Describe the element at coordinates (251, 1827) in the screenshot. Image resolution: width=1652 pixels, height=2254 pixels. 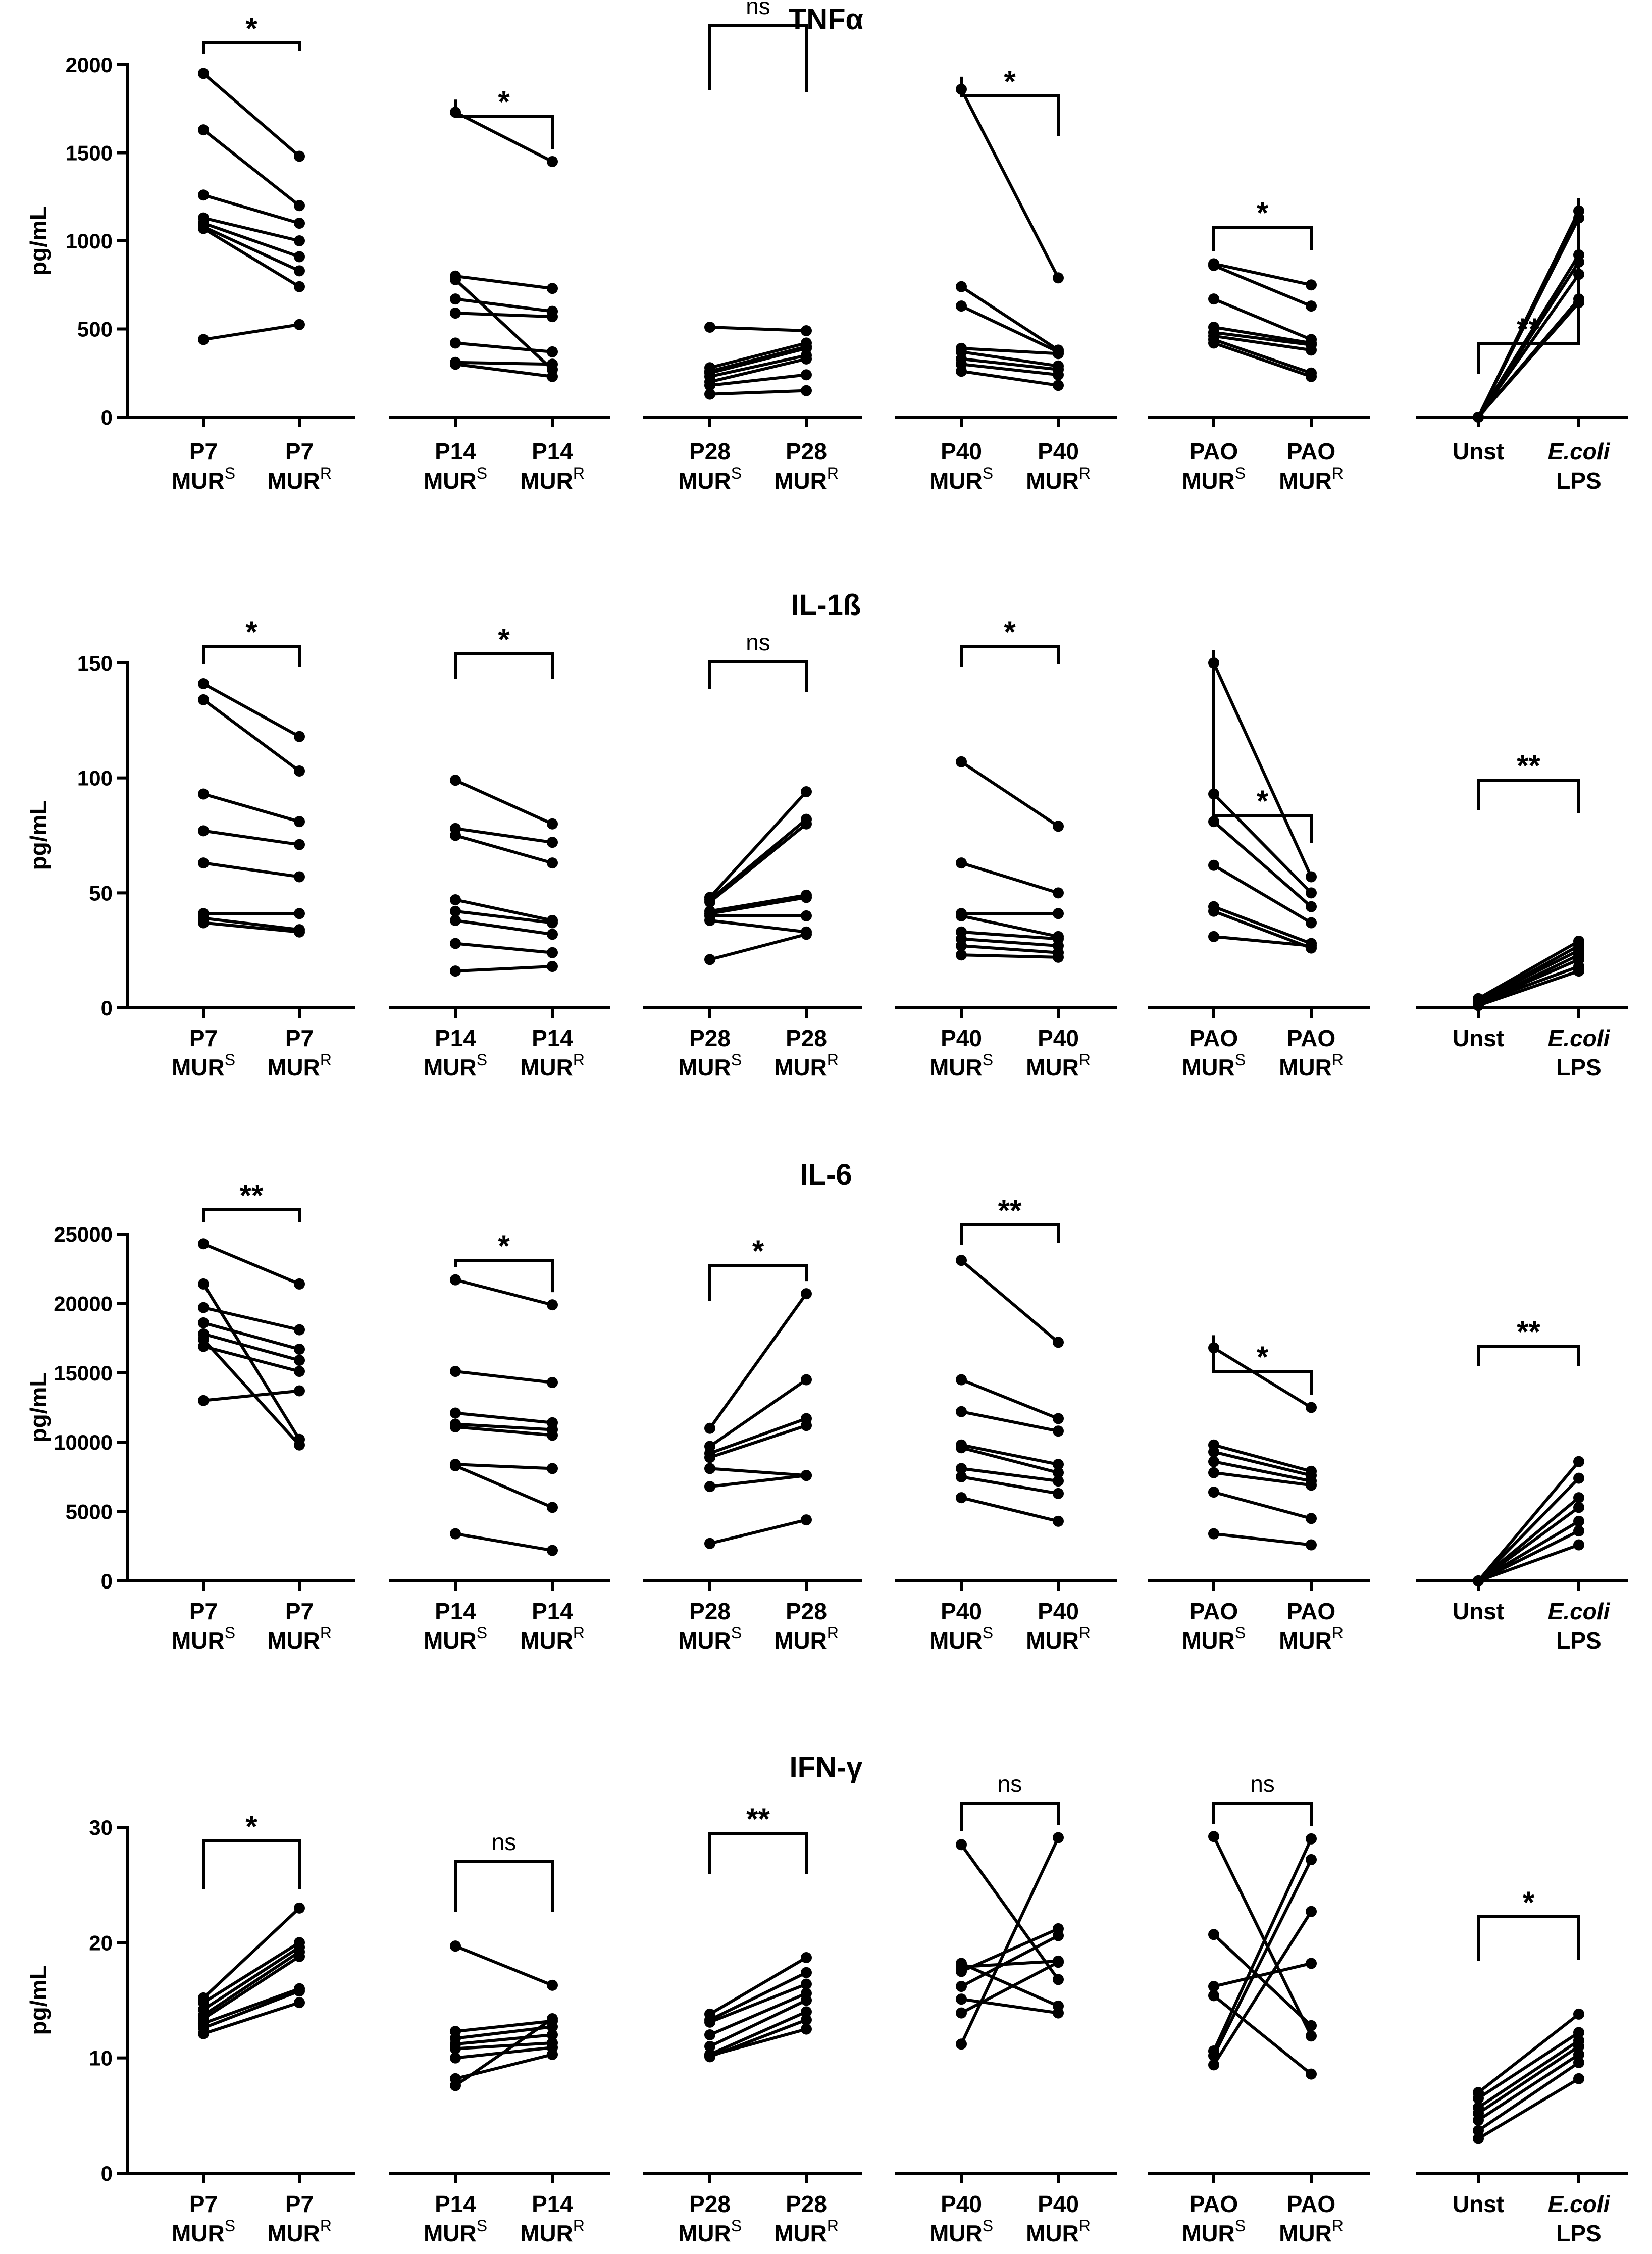
I see `significance-label: *` at that location.